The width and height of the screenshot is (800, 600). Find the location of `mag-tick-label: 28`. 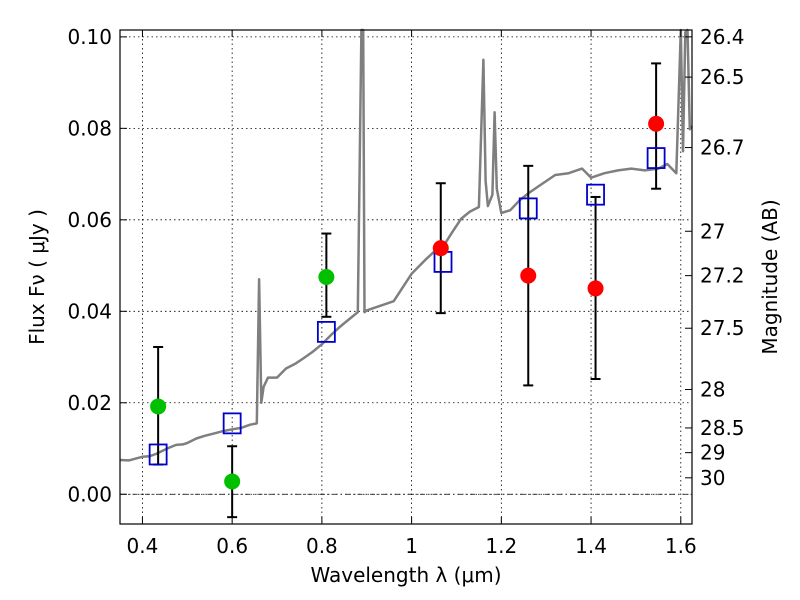

mag-tick-label: 28 is located at coordinates (712, 390).